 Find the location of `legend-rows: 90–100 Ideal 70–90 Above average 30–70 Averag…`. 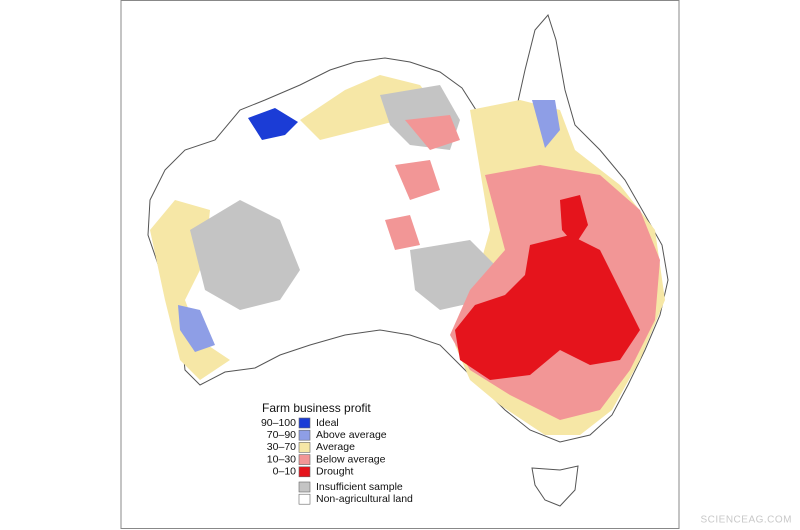

legend-rows: 90–100 Ideal 70–90 Above average 30–70 Averag… is located at coordinates (337, 461).